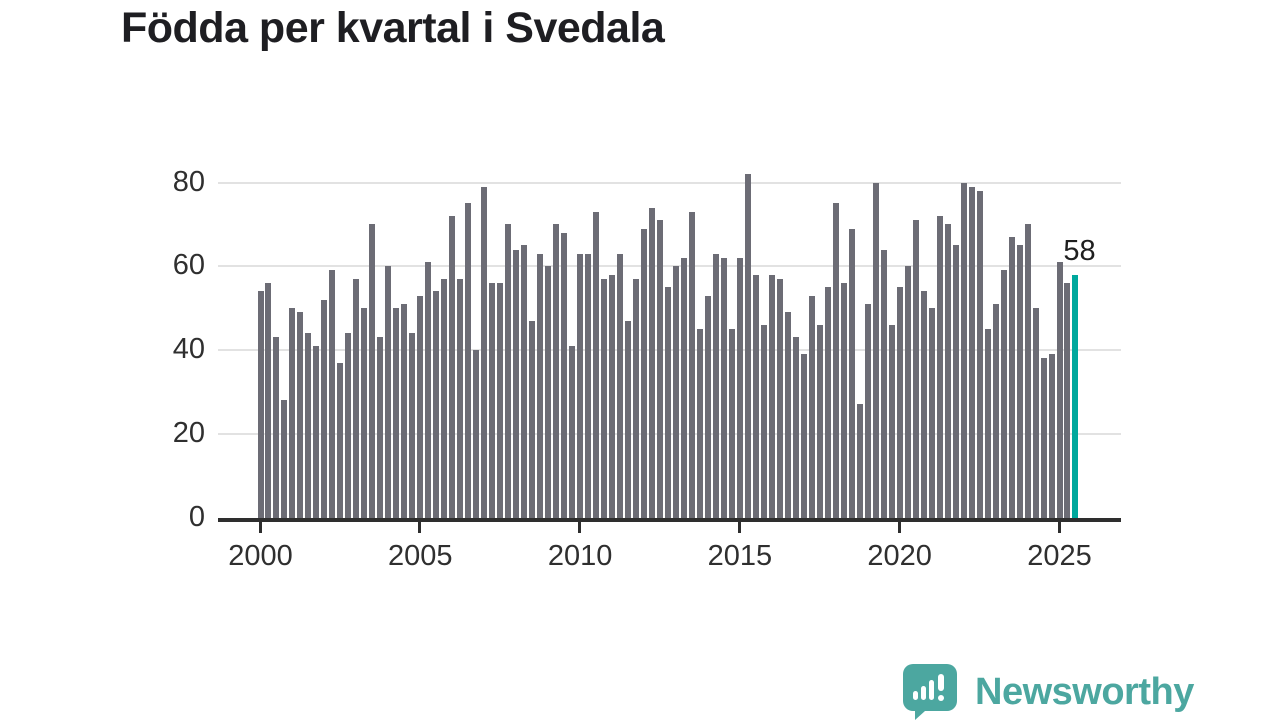 The width and height of the screenshot is (1280, 720). I want to click on y-tick-label: 0, so click(196, 516).